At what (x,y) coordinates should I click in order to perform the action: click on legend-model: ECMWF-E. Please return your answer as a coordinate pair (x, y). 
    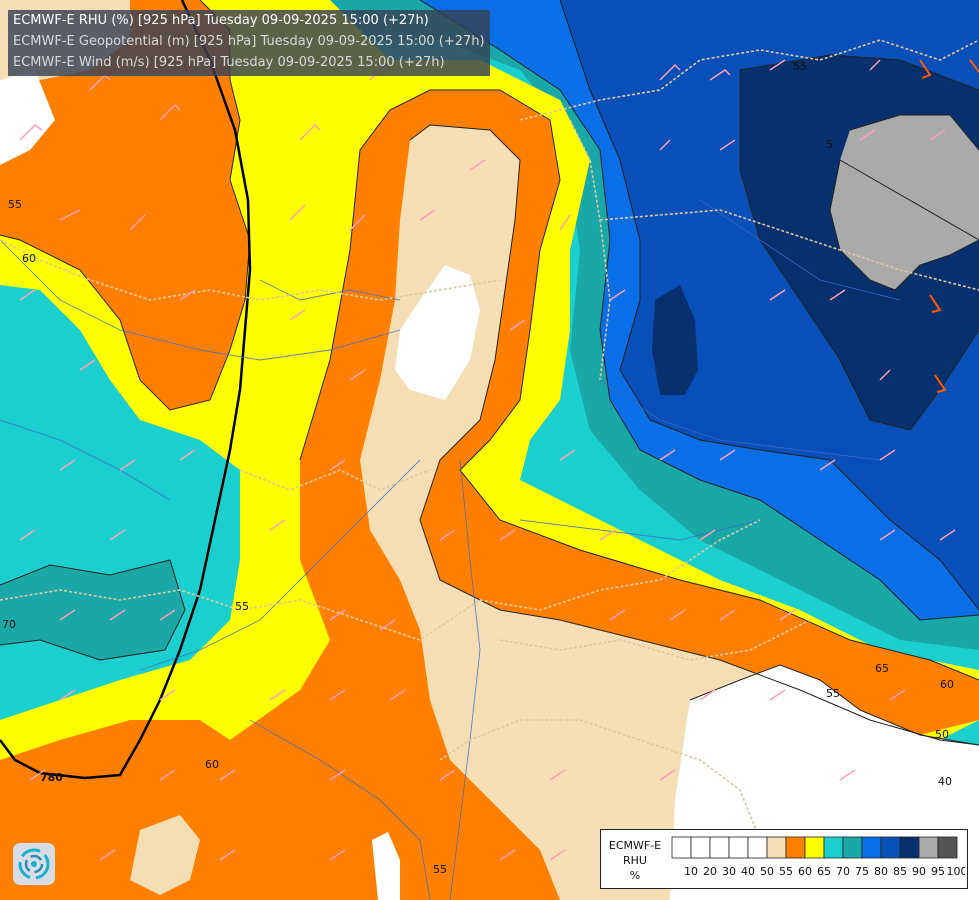
    Looking at the image, I should click on (635, 845).